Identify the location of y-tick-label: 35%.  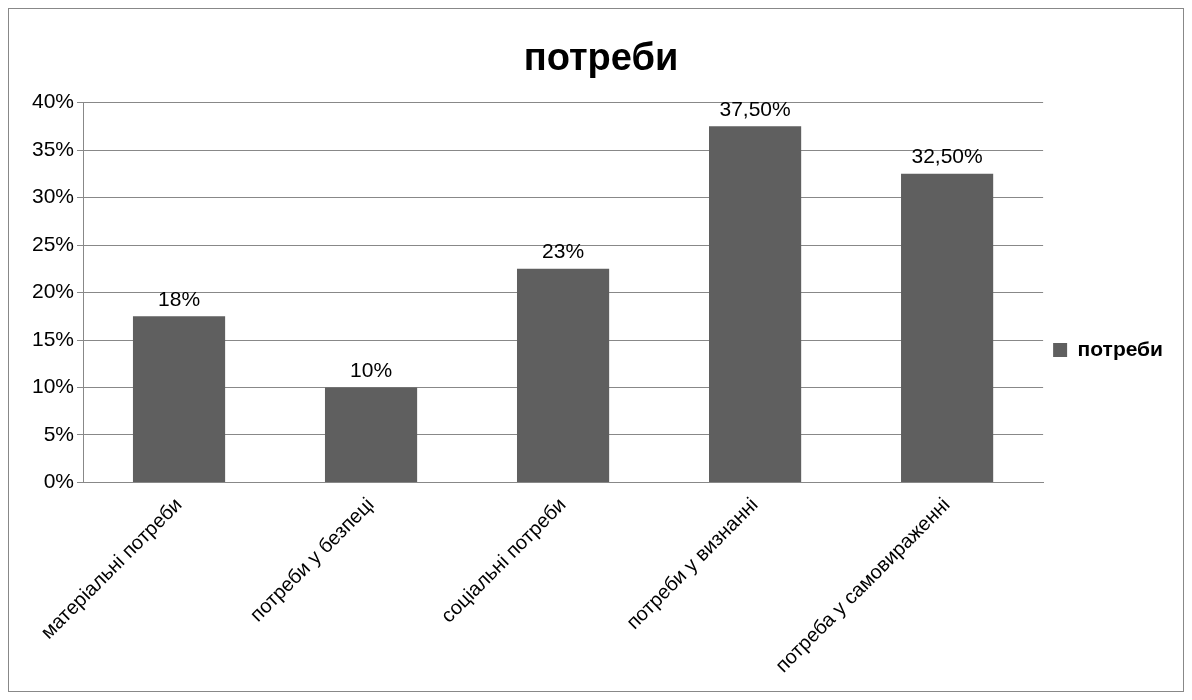
(53, 148).